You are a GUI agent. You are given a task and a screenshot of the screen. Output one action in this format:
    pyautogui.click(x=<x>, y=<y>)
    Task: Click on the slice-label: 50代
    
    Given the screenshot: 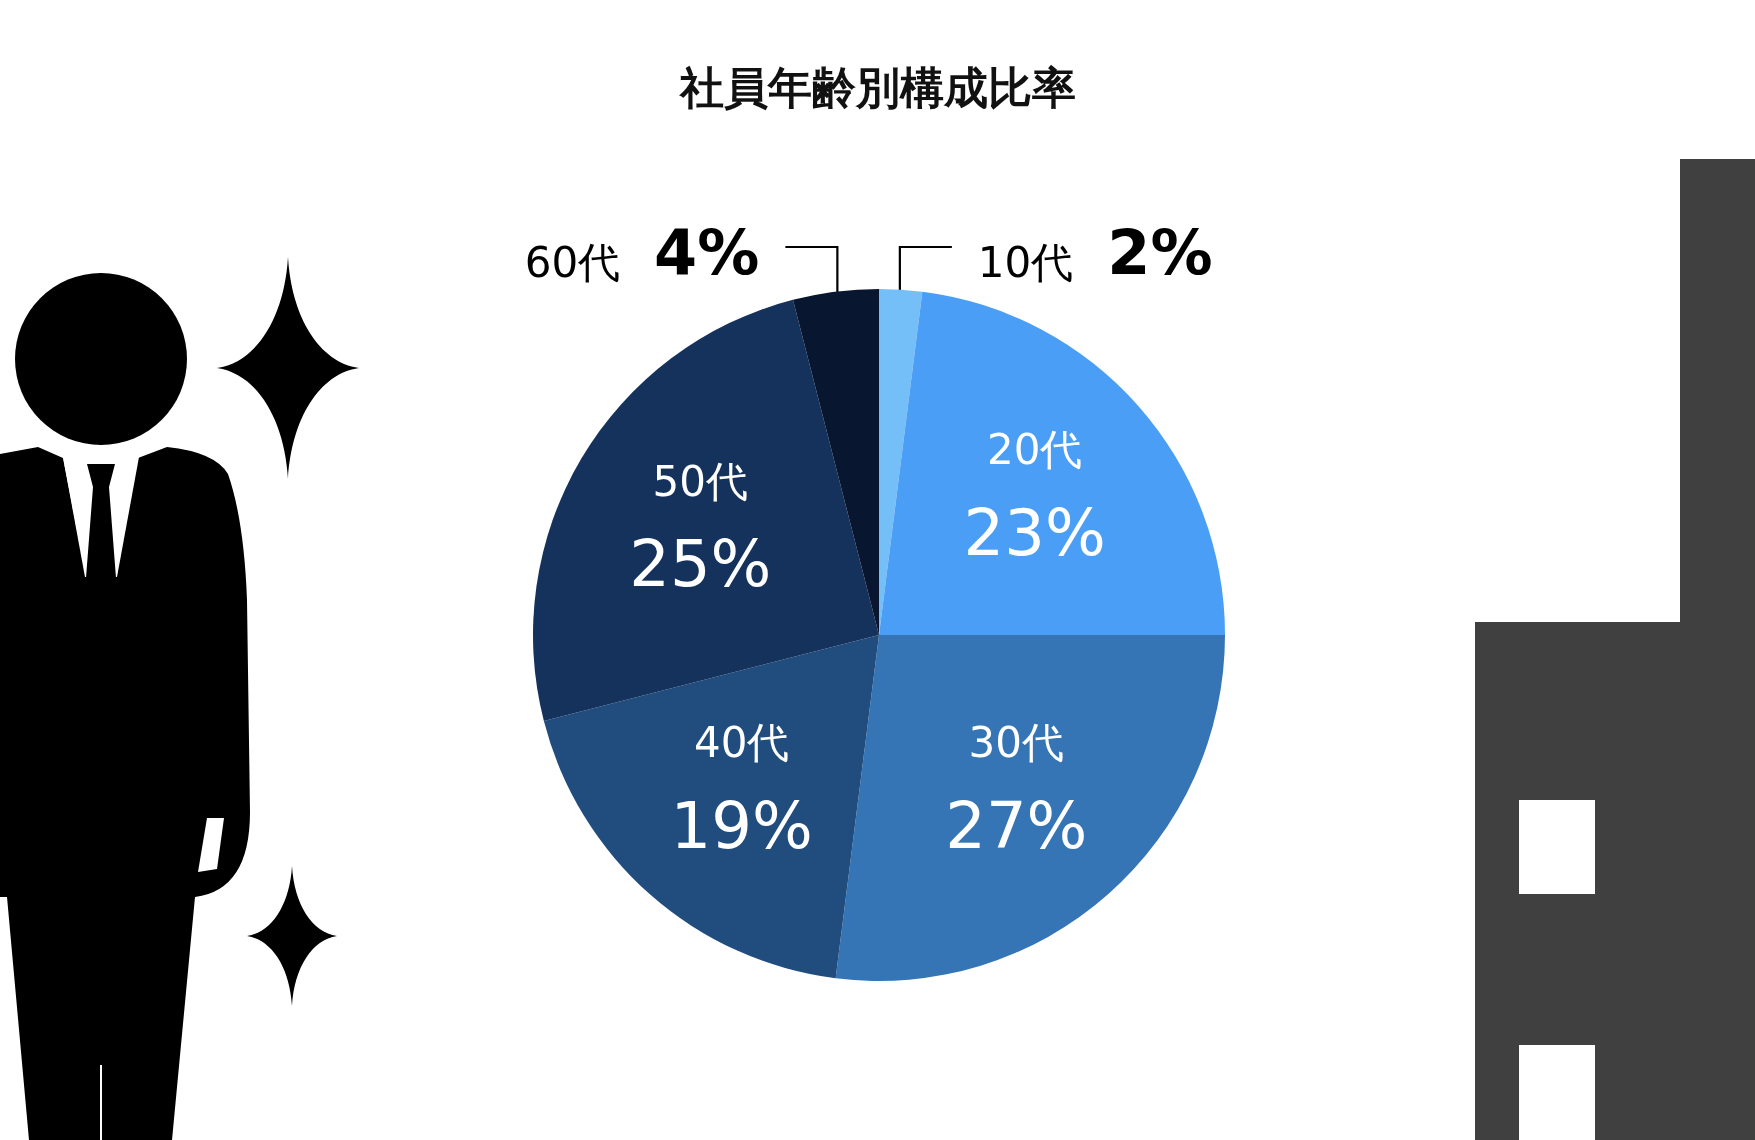 What is the action you would take?
    pyautogui.click(x=700, y=481)
    